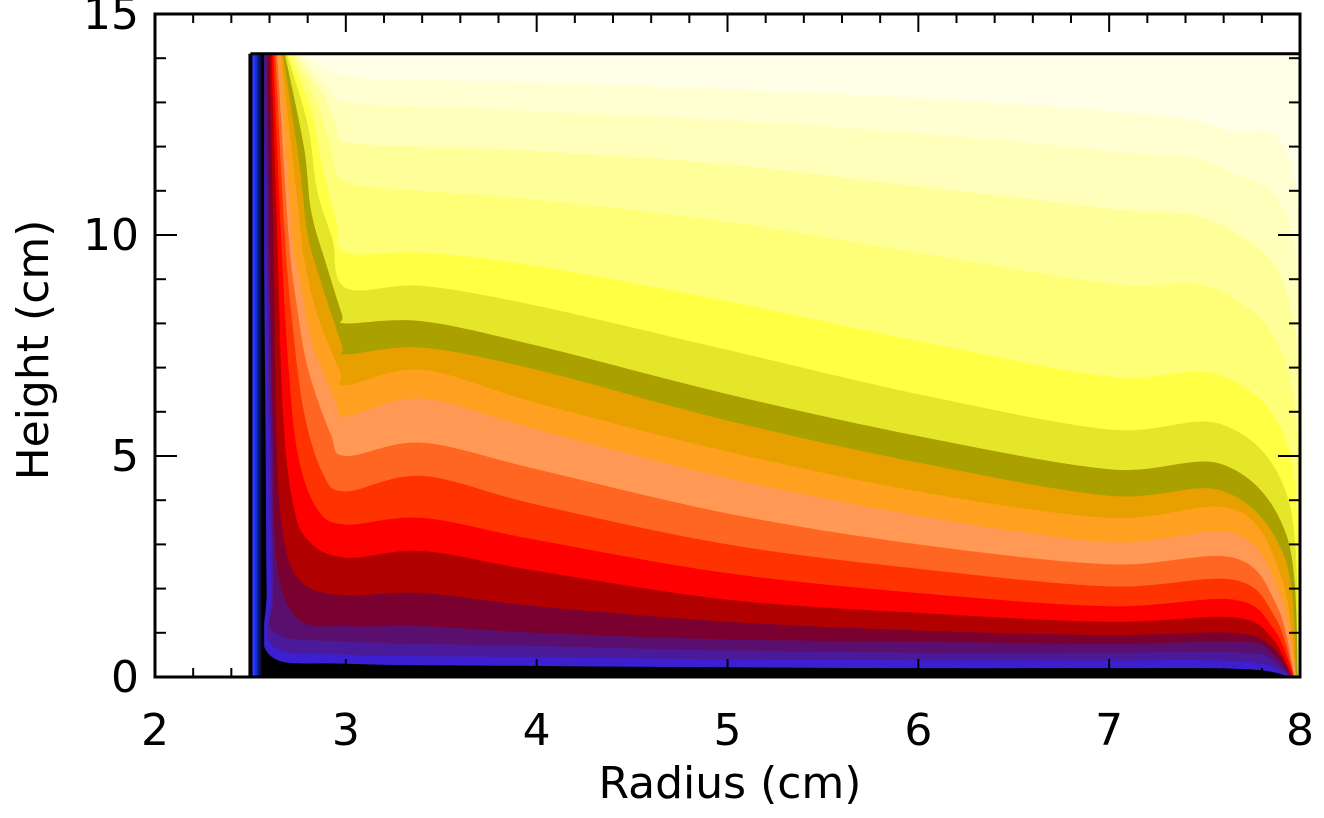  I want to click on y-axis-label: Height (cm), so click(33, 350).